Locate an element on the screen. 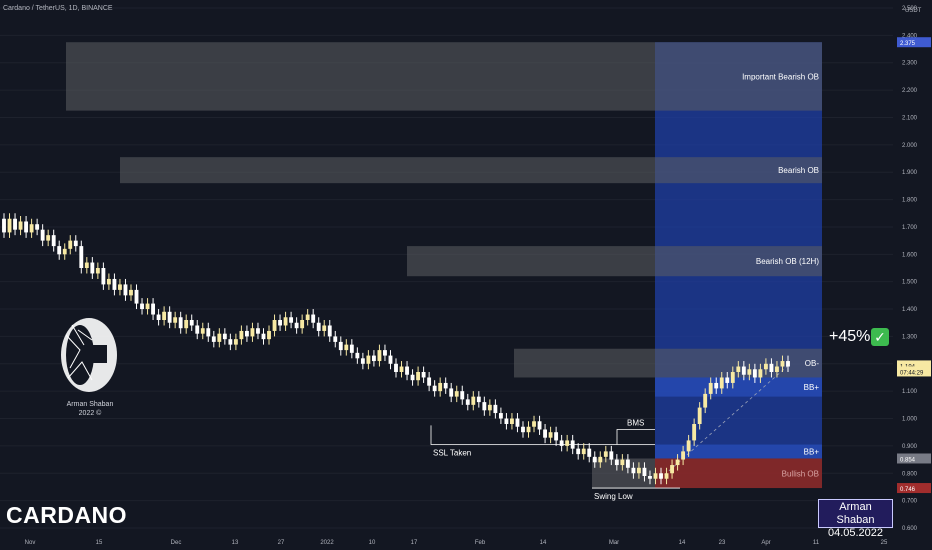 This screenshot has height=550, width=932. y-tick-label: 0.900 is located at coordinates (910, 447).